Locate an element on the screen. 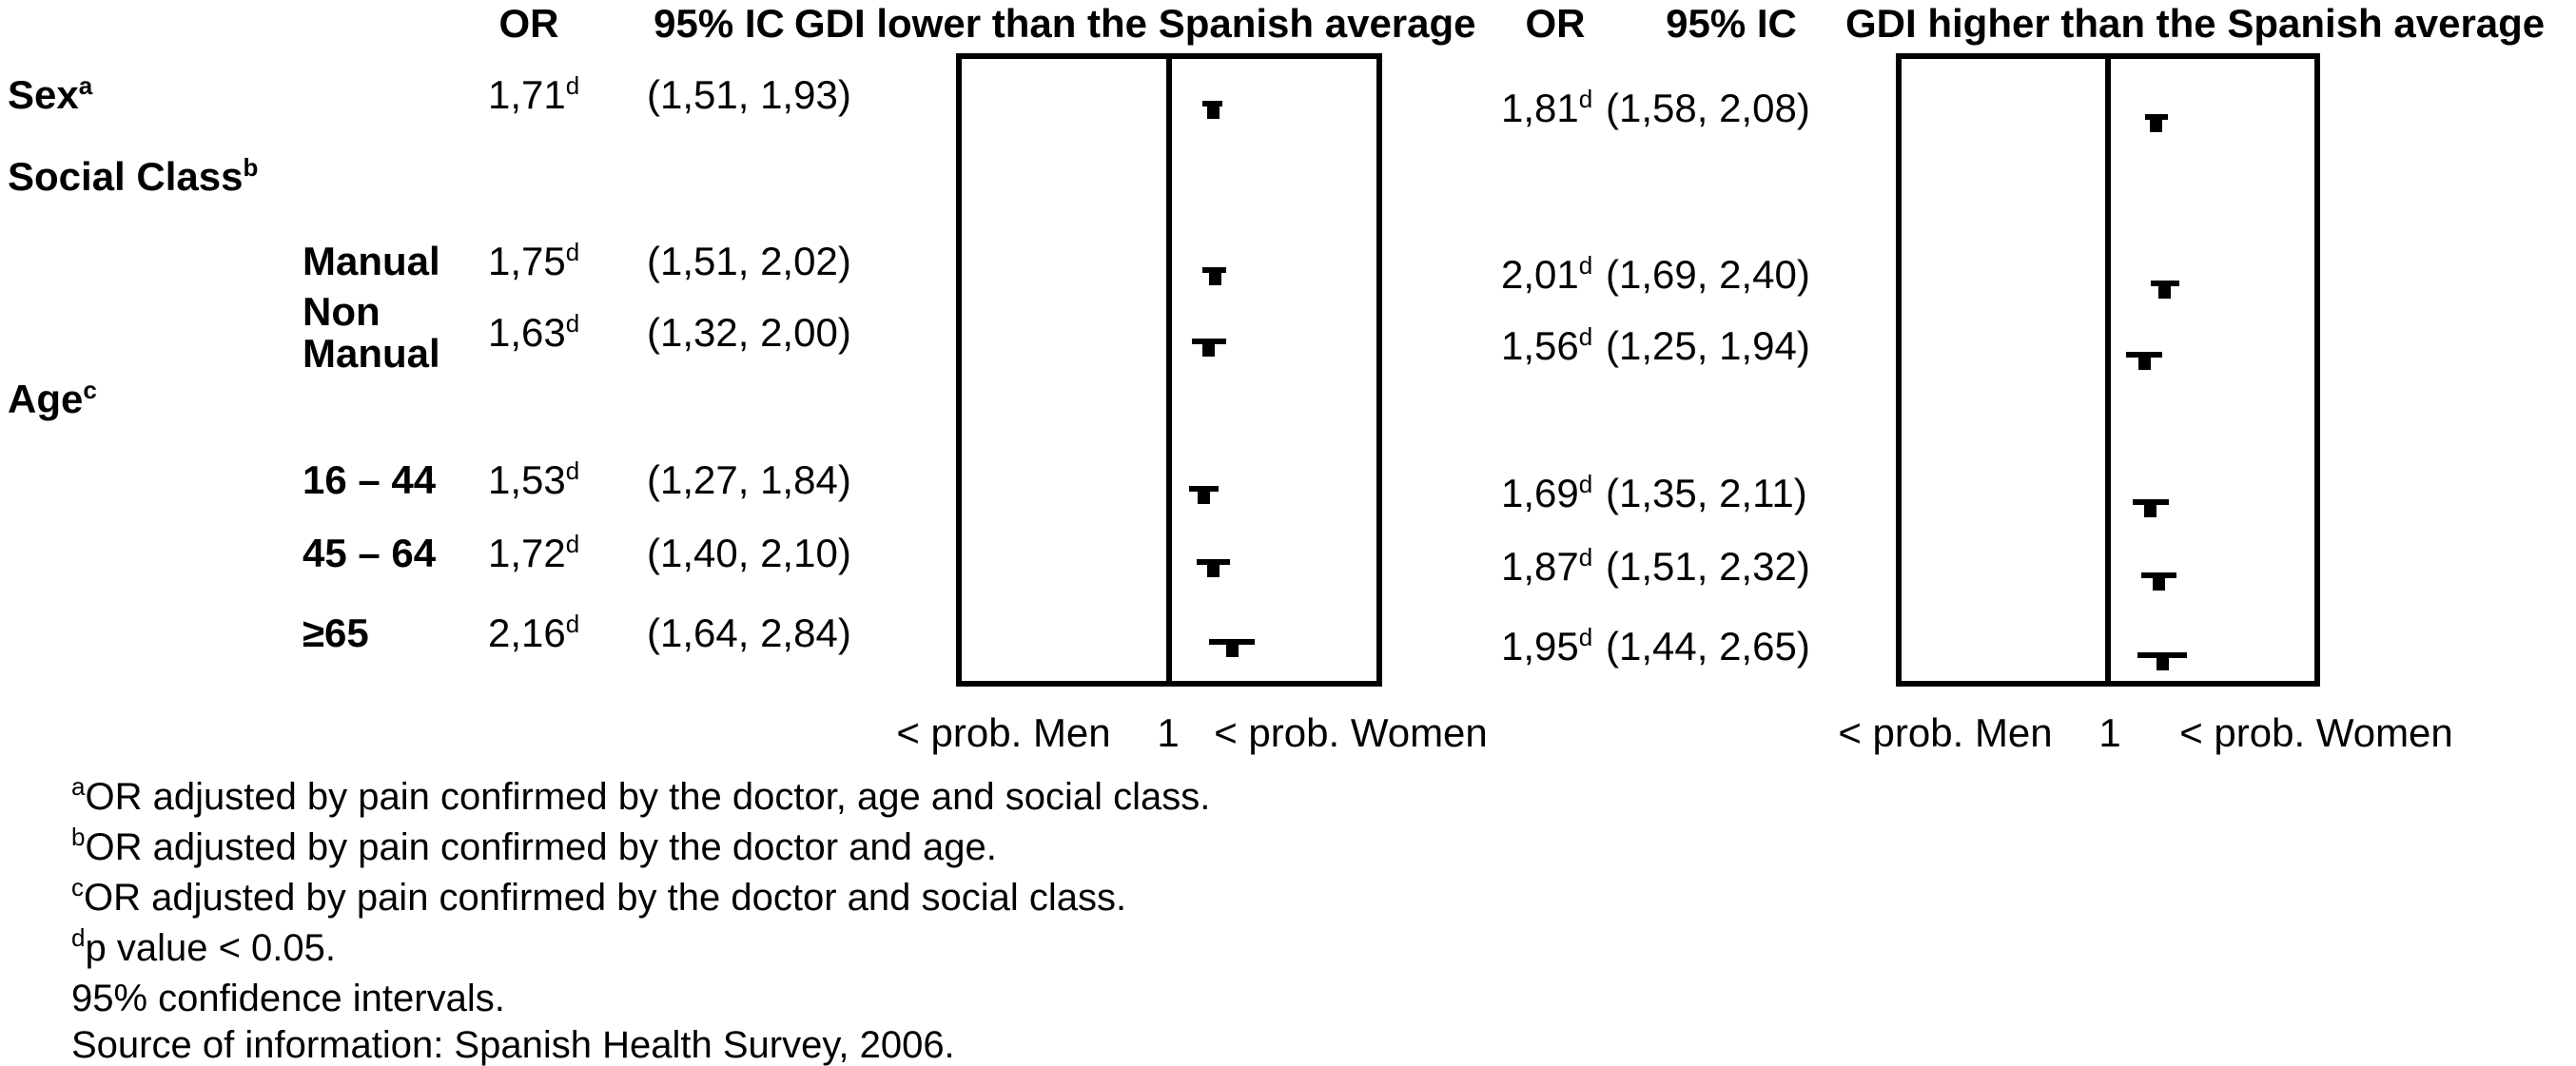 The image size is (2576, 1066). footnote-superscript-d: d is located at coordinates (79, 937).